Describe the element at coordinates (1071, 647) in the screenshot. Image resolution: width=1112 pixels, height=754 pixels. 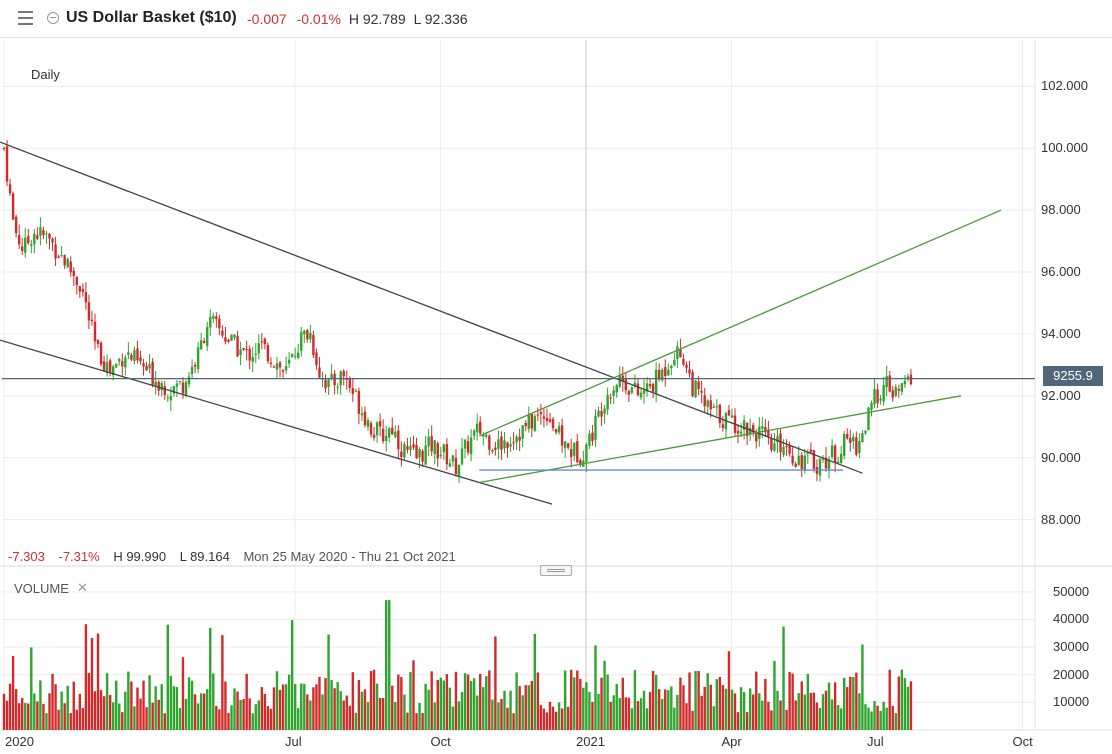
I see `volume-tick-label: 30000` at that location.